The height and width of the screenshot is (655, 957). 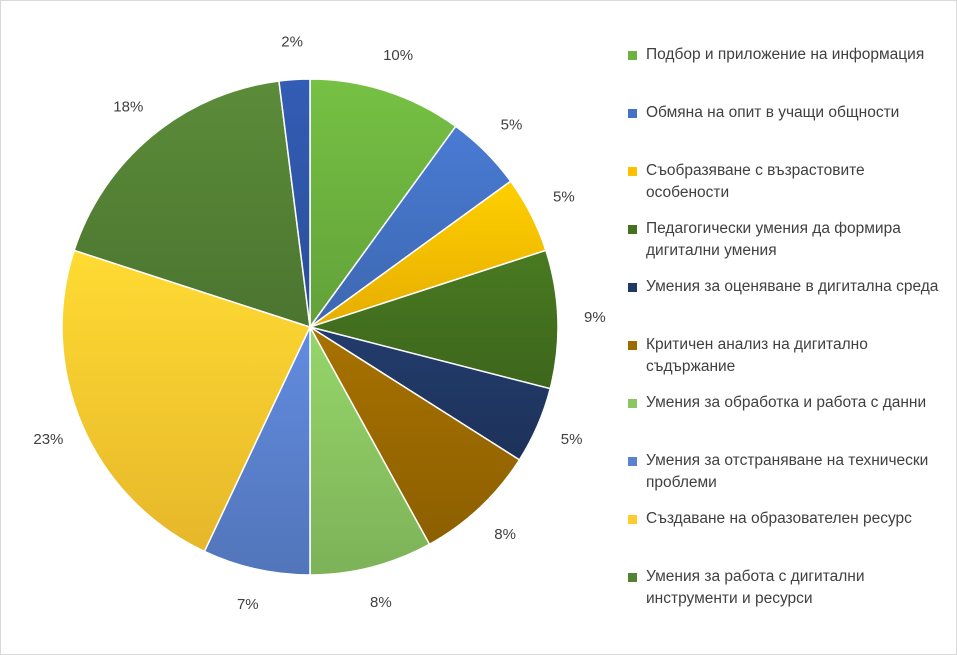 I want to click on legend-item: Умения за оценяване в дигитална среда, so click(x=787, y=287).